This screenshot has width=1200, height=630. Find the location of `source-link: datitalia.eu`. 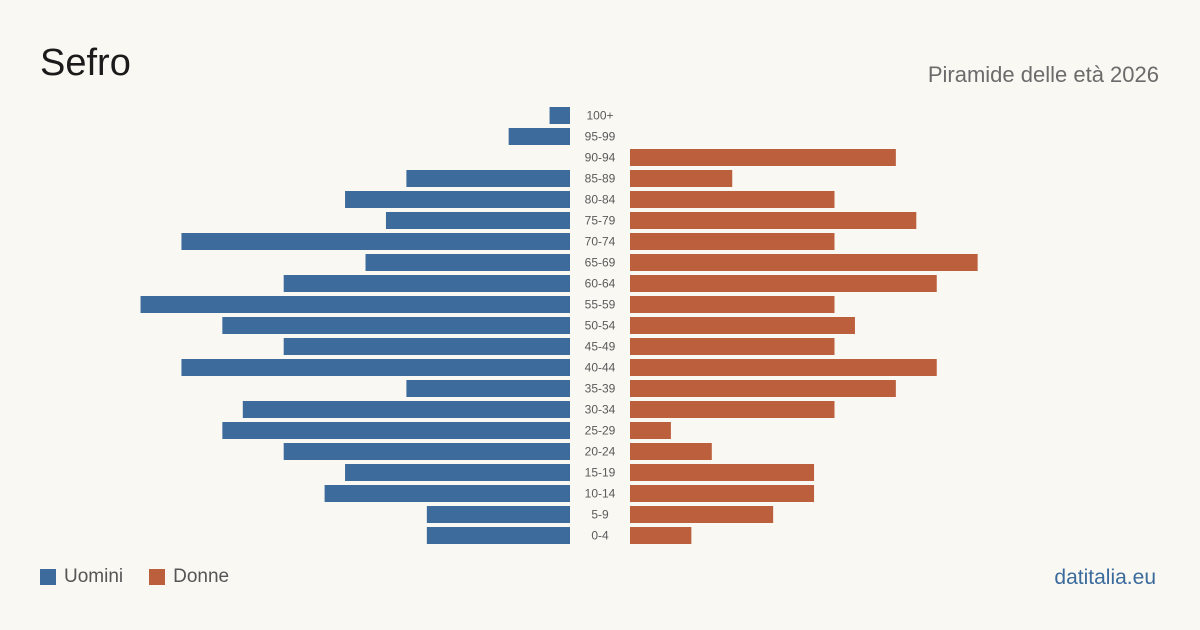

source-link: datitalia.eu is located at coordinates (1105, 577).